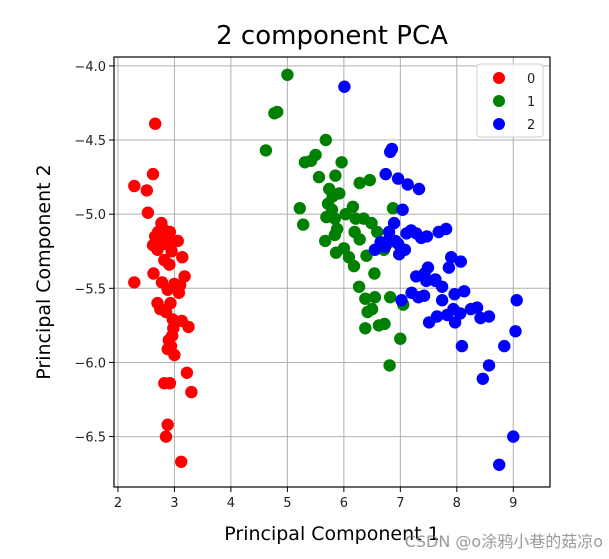 The width and height of the screenshot is (609, 559). What do you see at coordinates (331, 534) in the screenshot?
I see `x-axis-label: Principal Component 1` at bounding box center [331, 534].